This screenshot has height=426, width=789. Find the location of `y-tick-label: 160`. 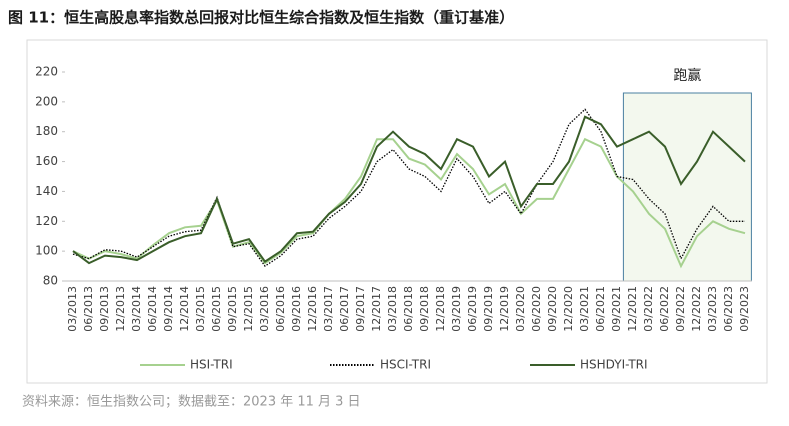

y-tick-label: 160 is located at coordinates (46, 161).